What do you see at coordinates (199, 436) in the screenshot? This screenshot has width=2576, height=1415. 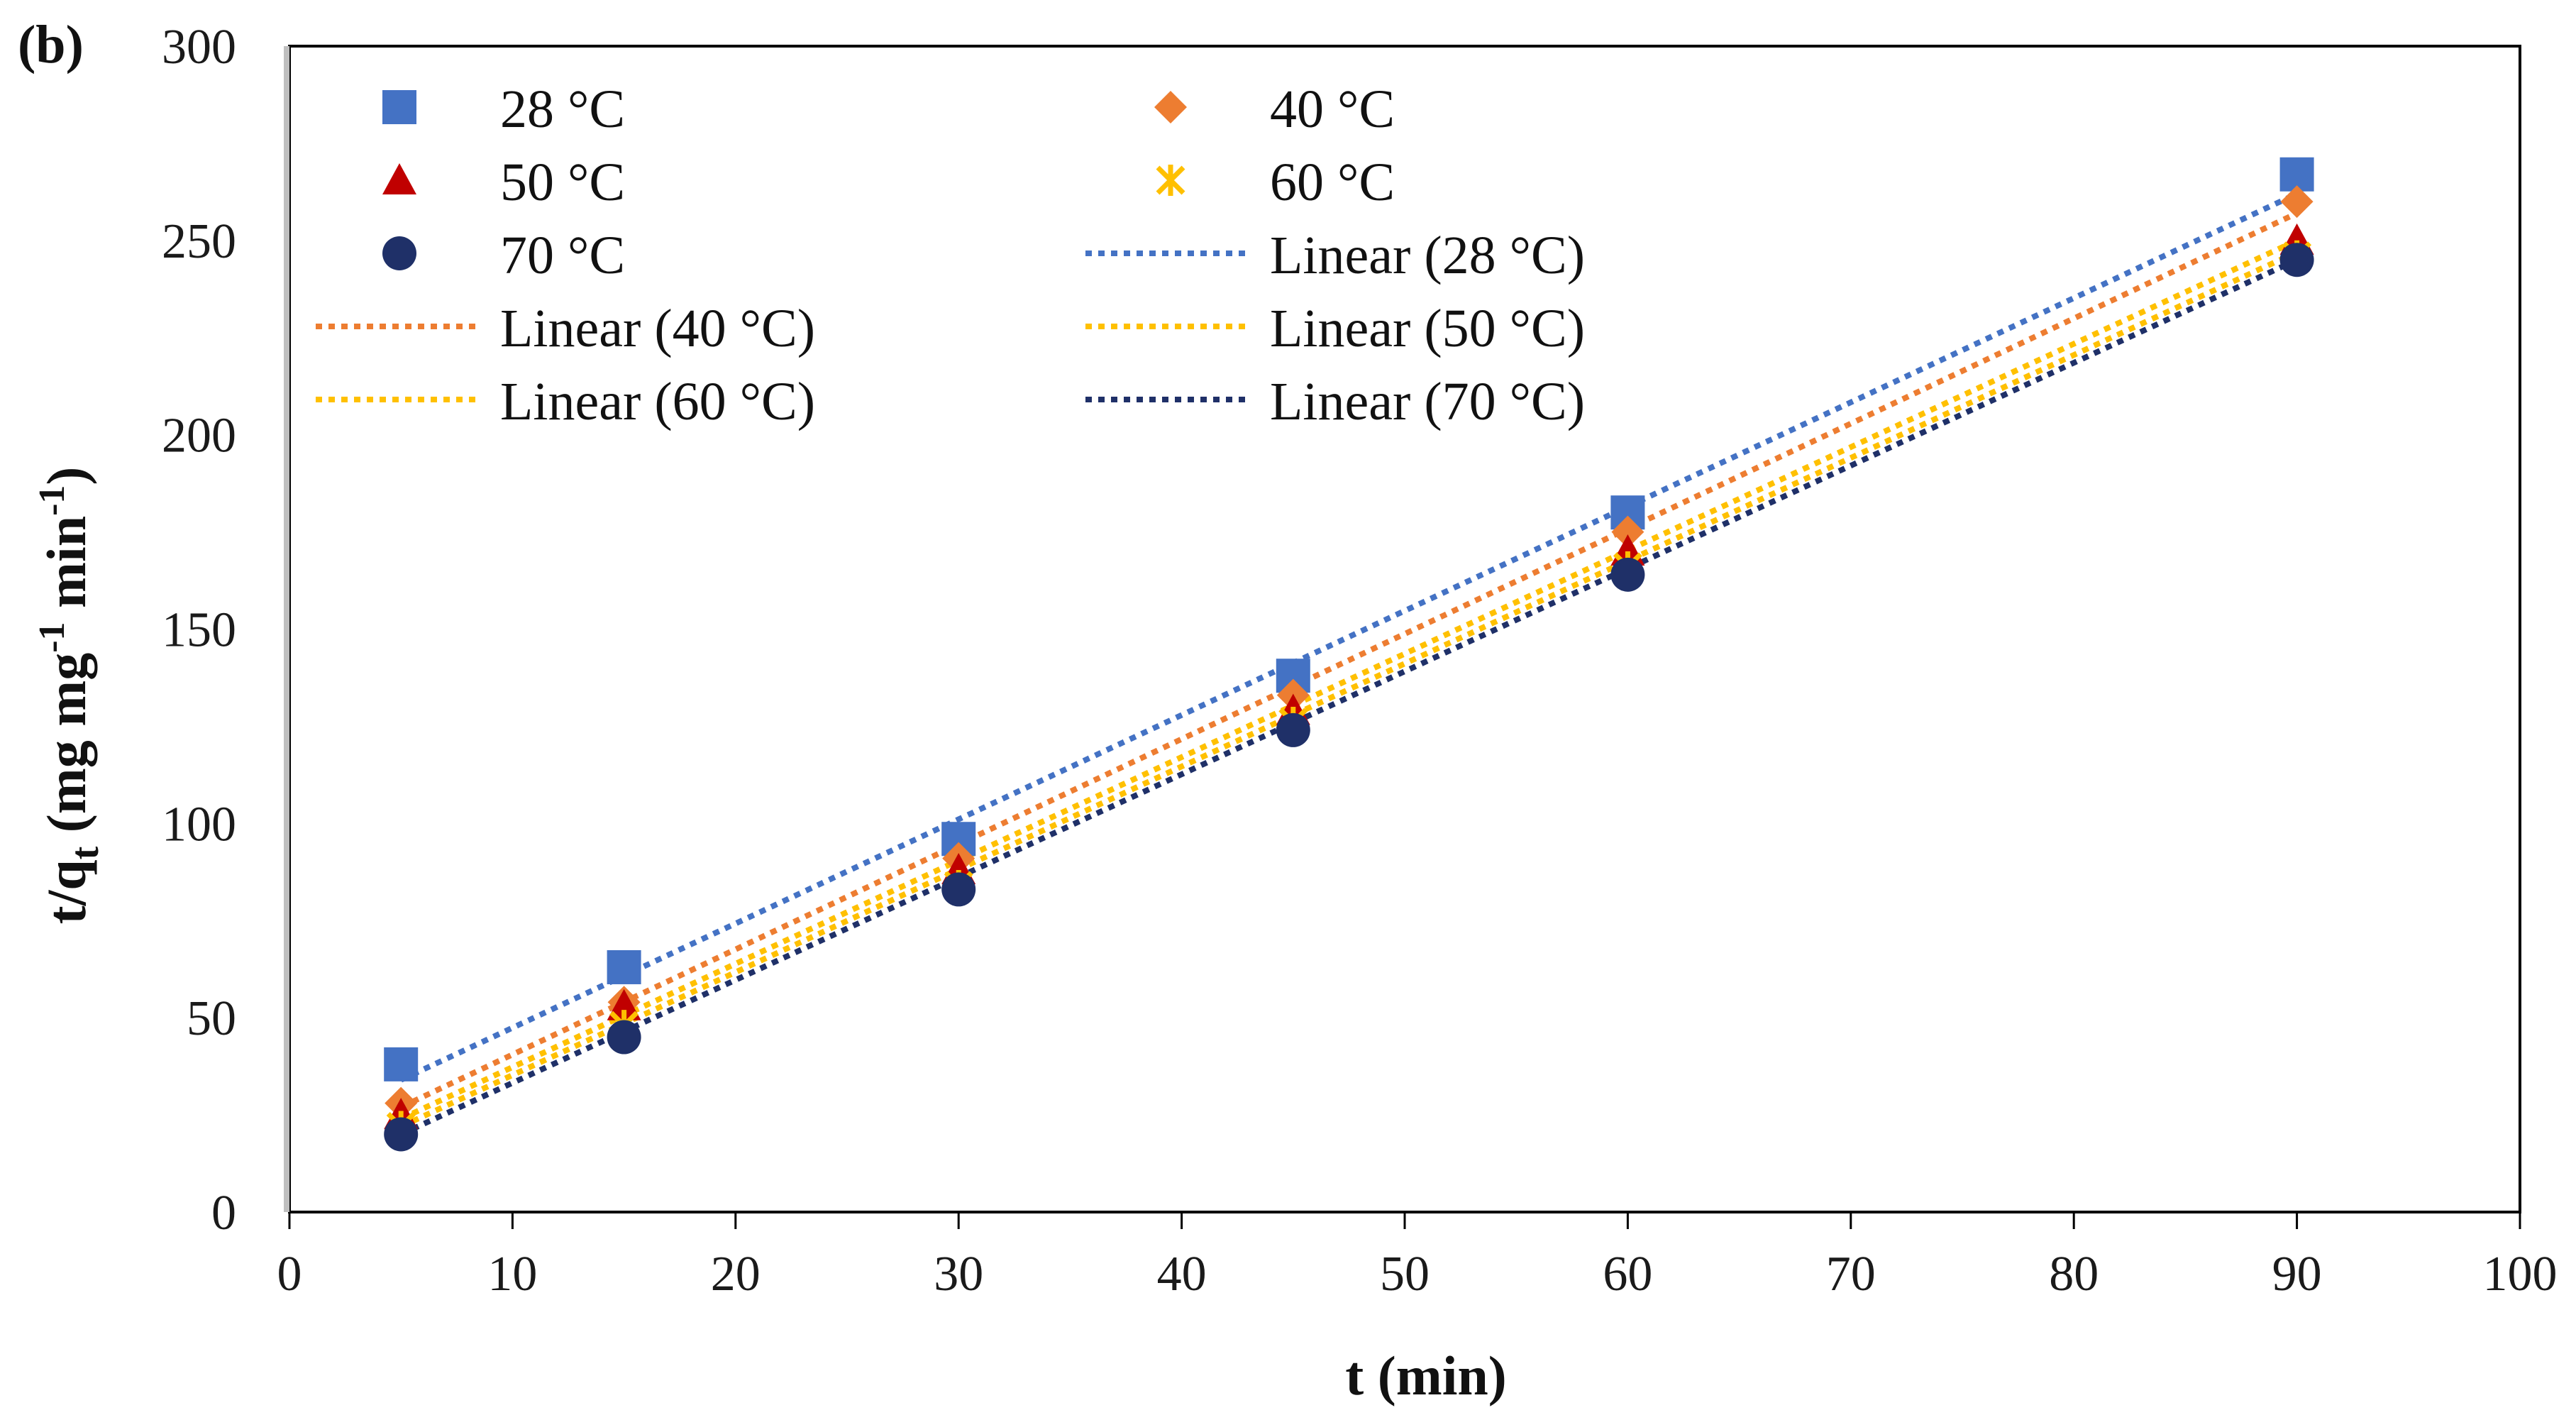 I see `y-tick-label: 200` at bounding box center [199, 436].